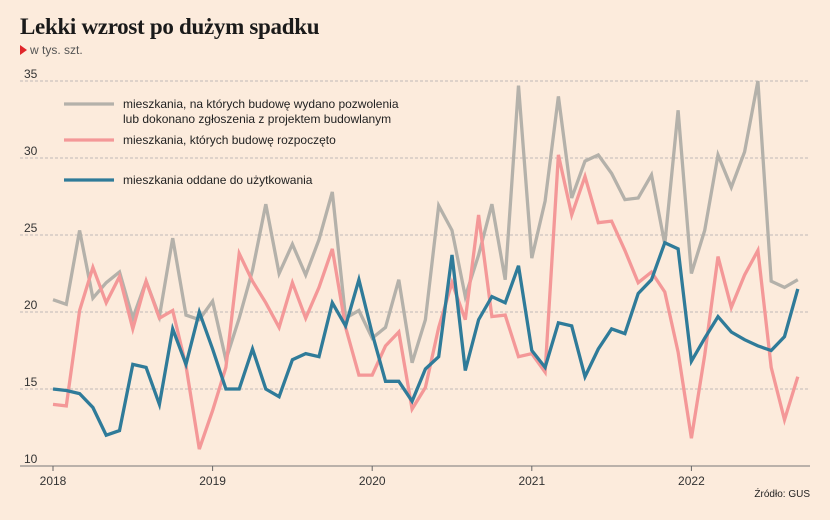 This screenshot has width=830, height=520. What do you see at coordinates (31, 305) in the screenshot?
I see `y-tick-label: 20` at bounding box center [31, 305].